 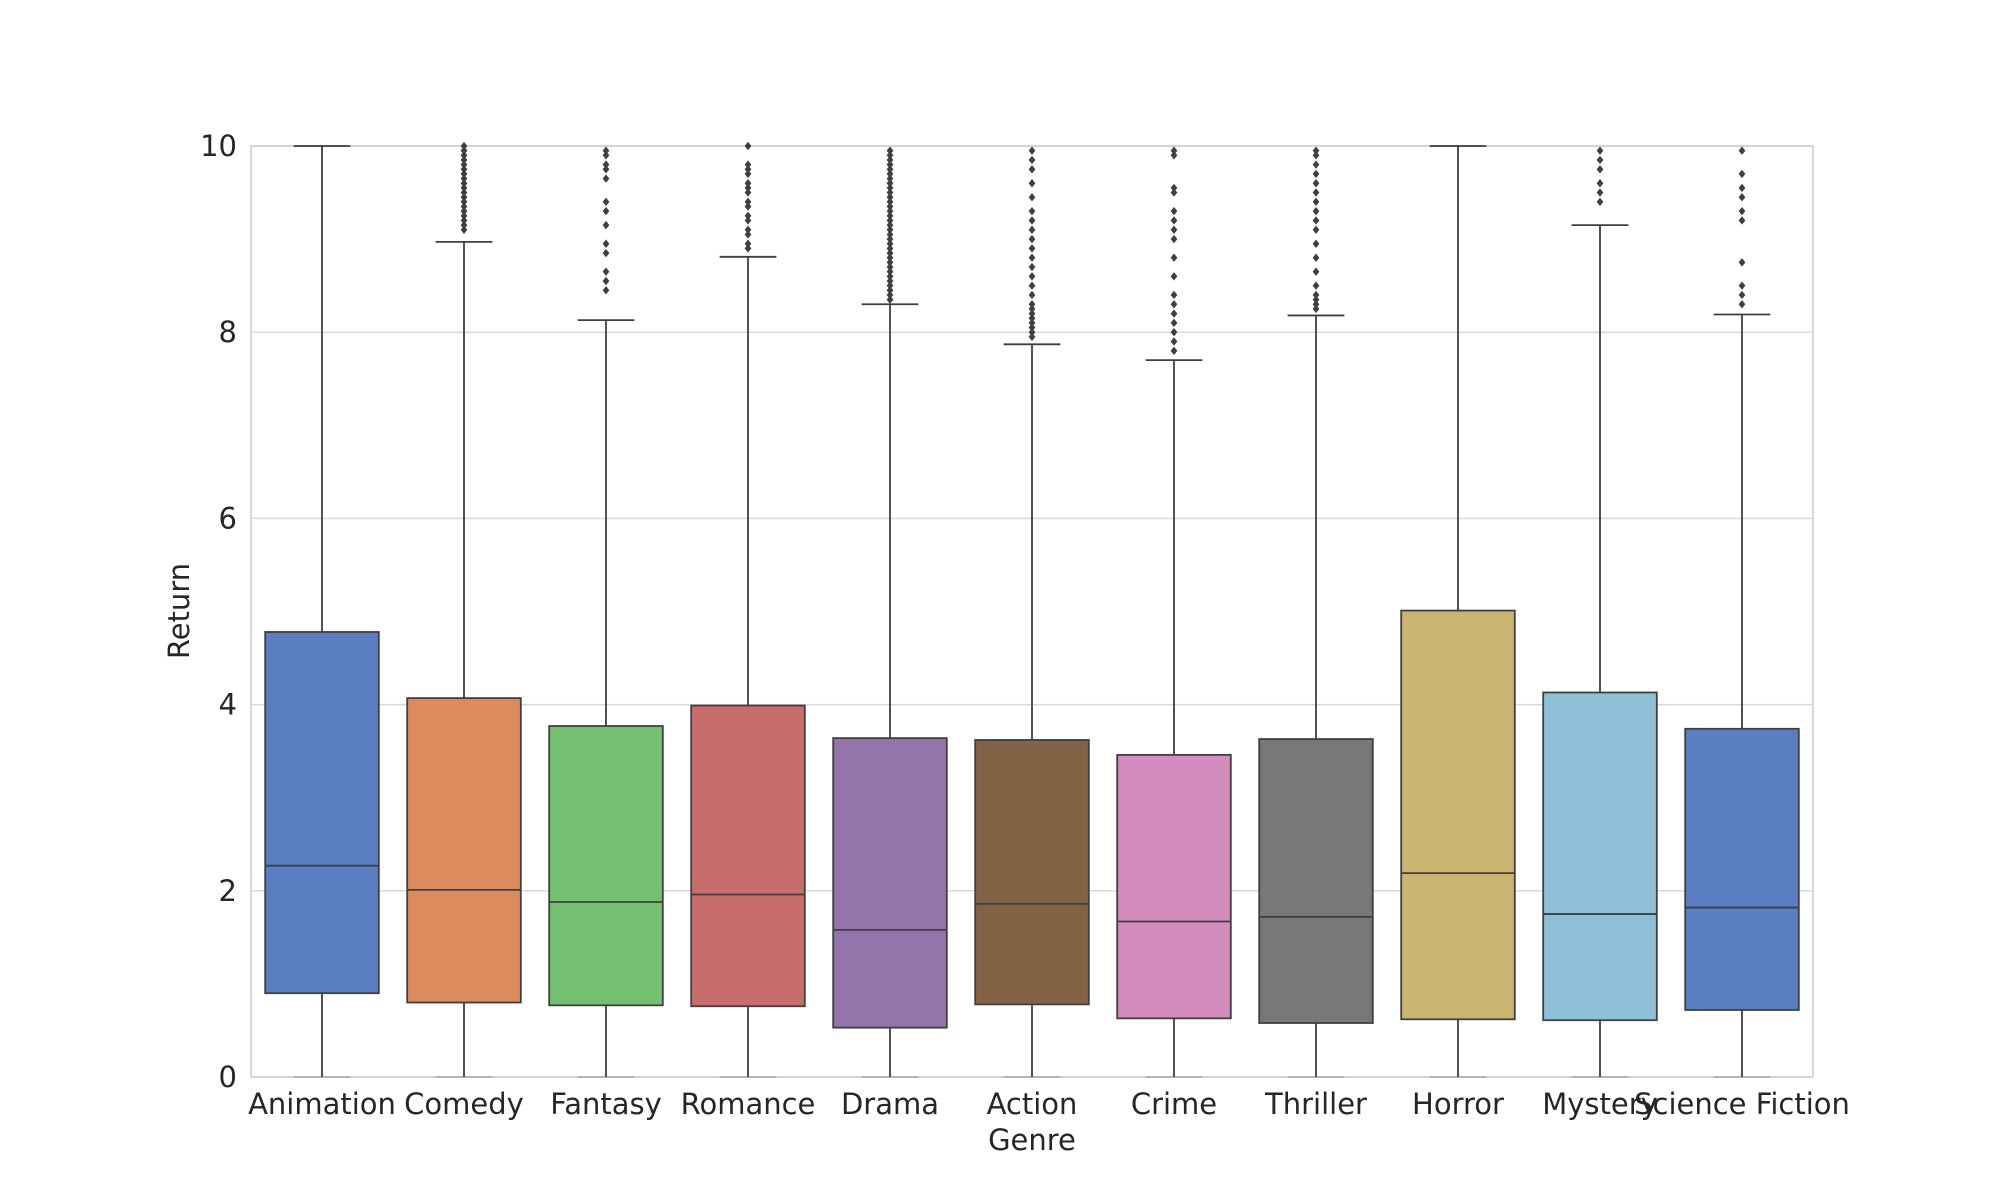 I want to click on y-tick-label: 4, so click(x=228, y=705).